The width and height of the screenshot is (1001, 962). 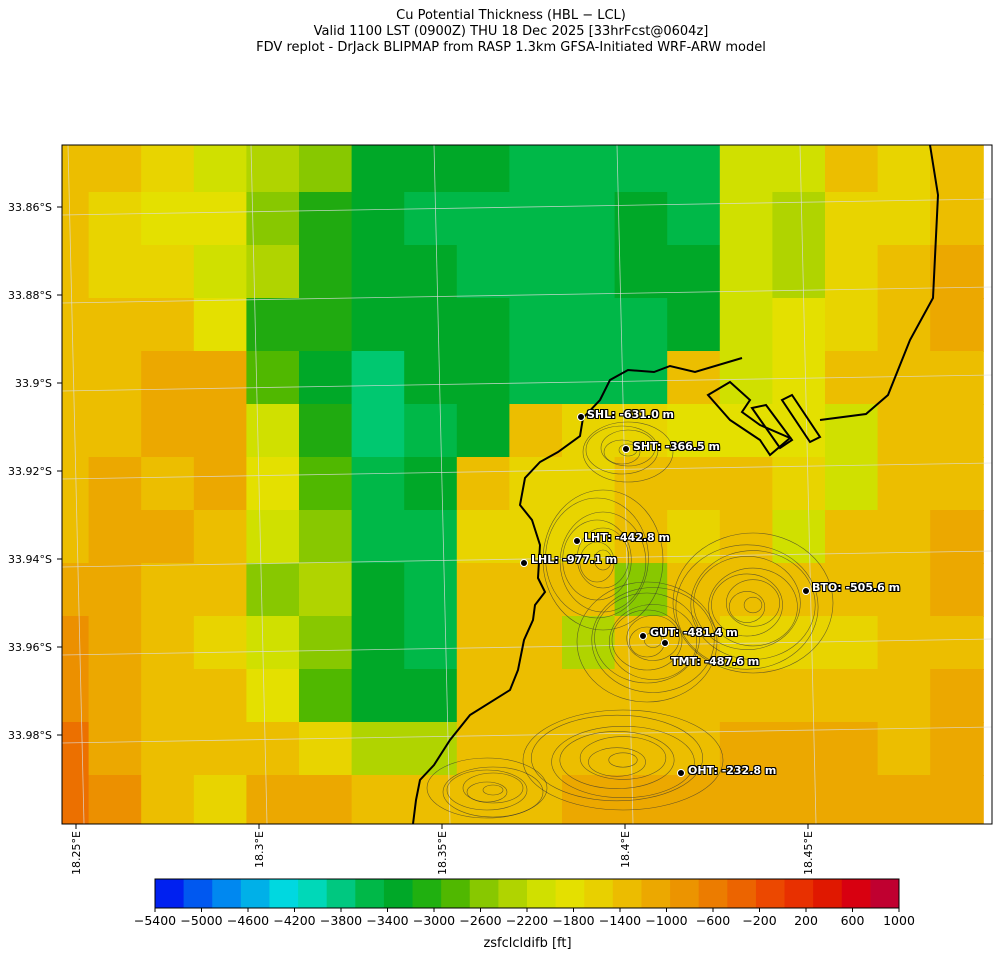 What do you see at coordinates (808, 484) in the screenshot?
I see `graticule-lon-line` at bounding box center [808, 484].